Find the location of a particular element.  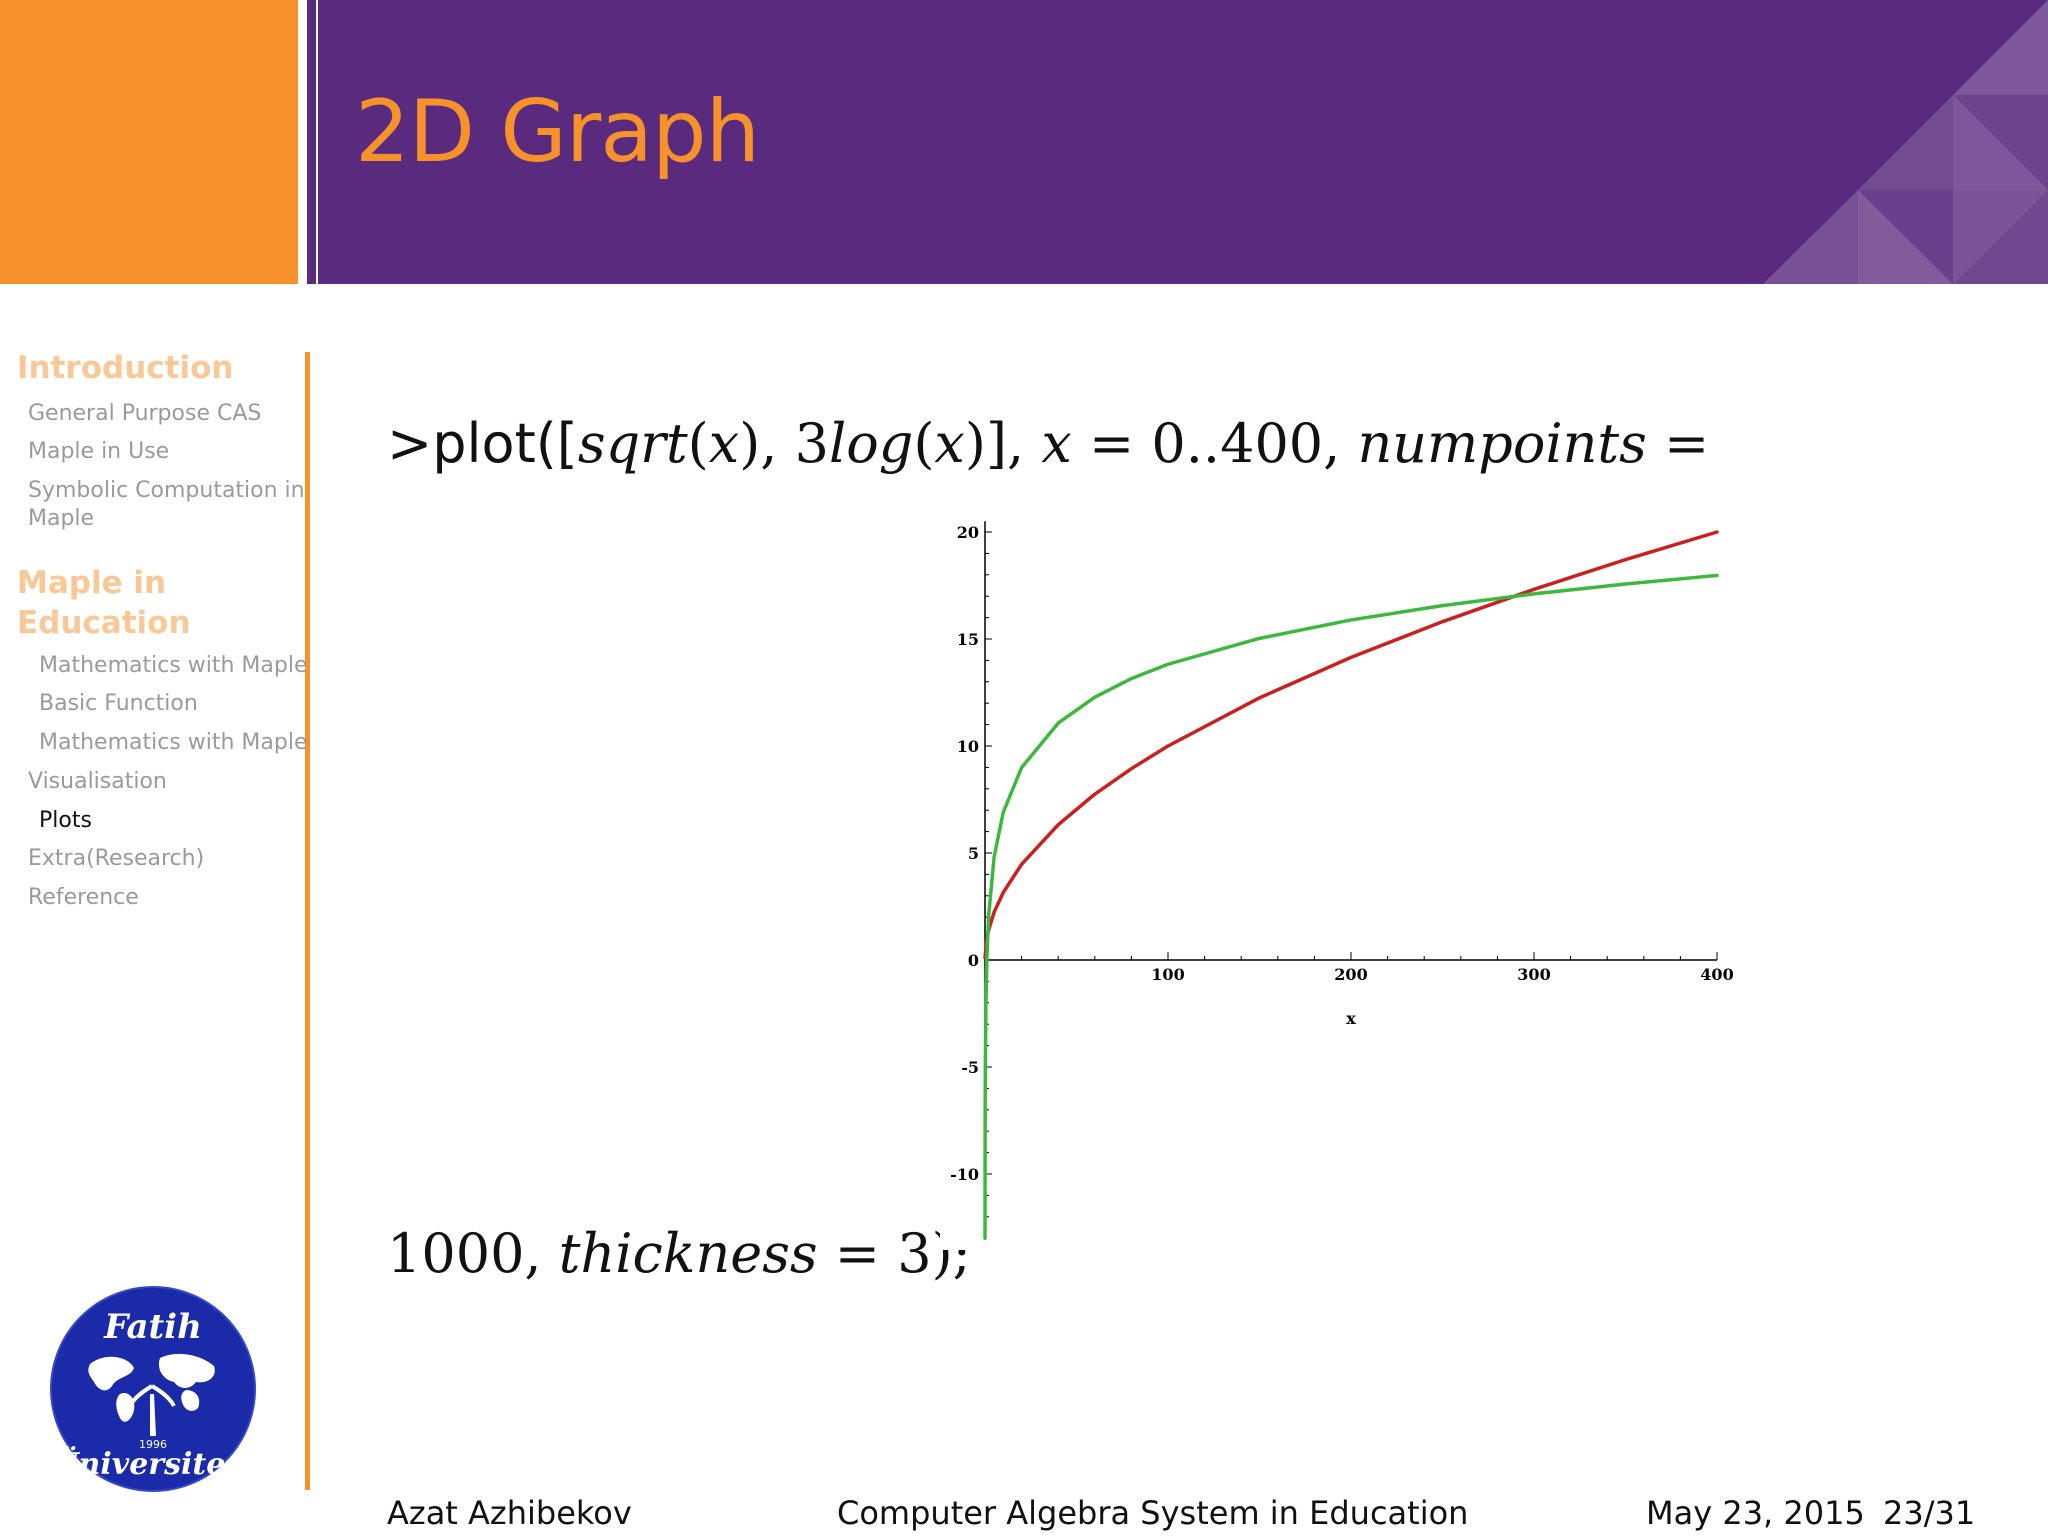

x-axis-label: x is located at coordinates (1351, 1018).